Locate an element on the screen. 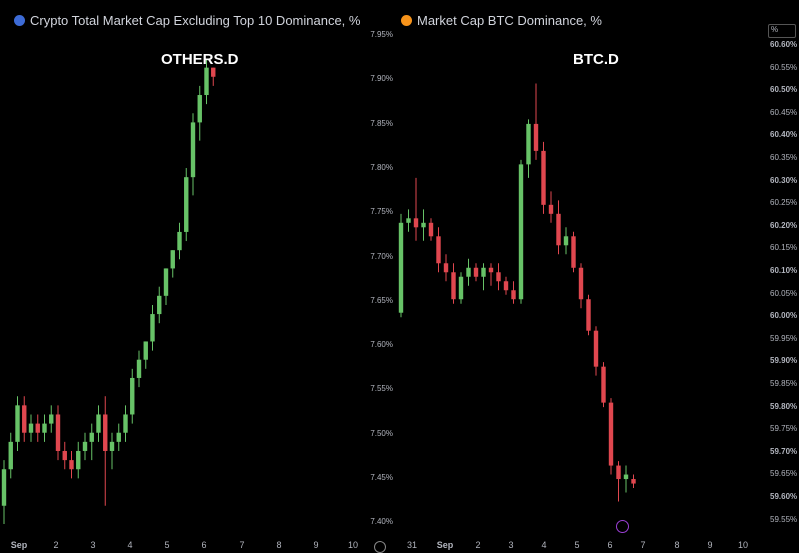 The image size is (799, 553). right-axis-tick: 60.30% is located at coordinates (784, 180).